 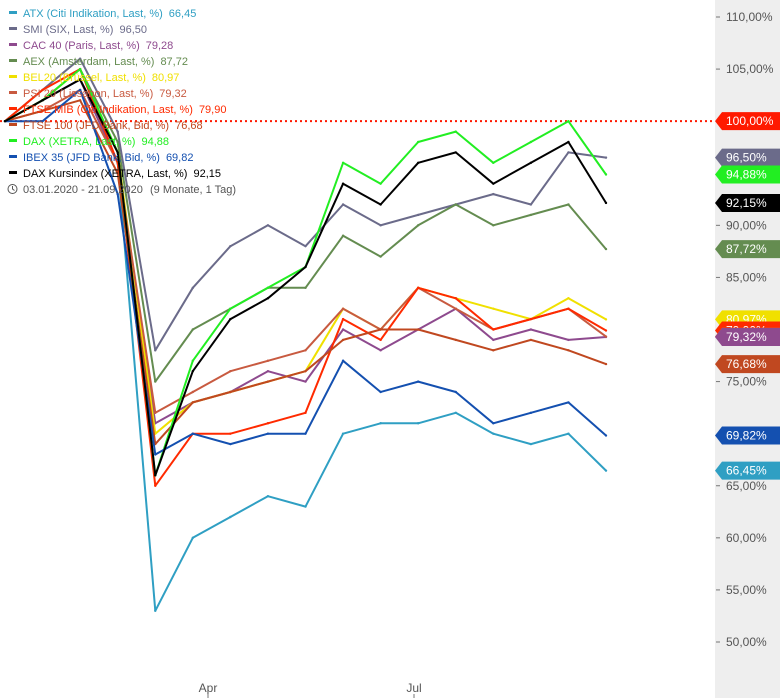 What do you see at coordinates (155, 142) in the screenshot?
I see `legend-last-value: 94,88` at bounding box center [155, 142].